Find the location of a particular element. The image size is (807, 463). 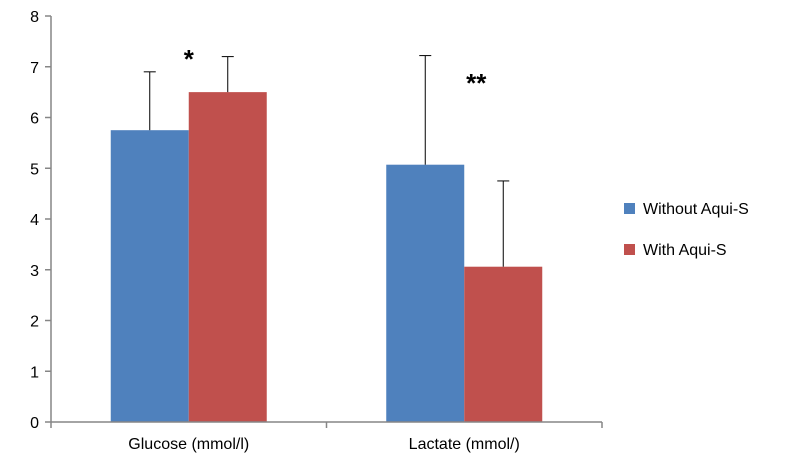

category-label-0: Glucose (mmol/l) is located at coordinates (188, 444).